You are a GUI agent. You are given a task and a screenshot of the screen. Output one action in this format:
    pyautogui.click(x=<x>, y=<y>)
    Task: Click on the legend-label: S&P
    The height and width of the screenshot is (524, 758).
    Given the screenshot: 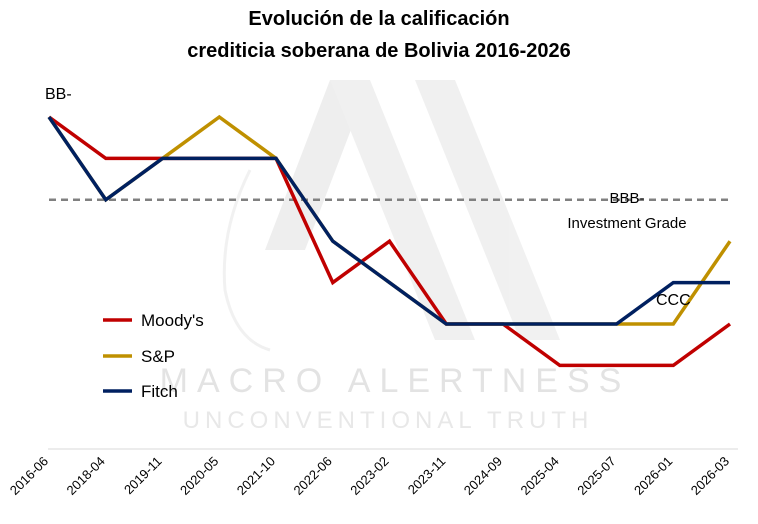 What is the action you would take?
    pyautogui.click(x=158, y=356)
    